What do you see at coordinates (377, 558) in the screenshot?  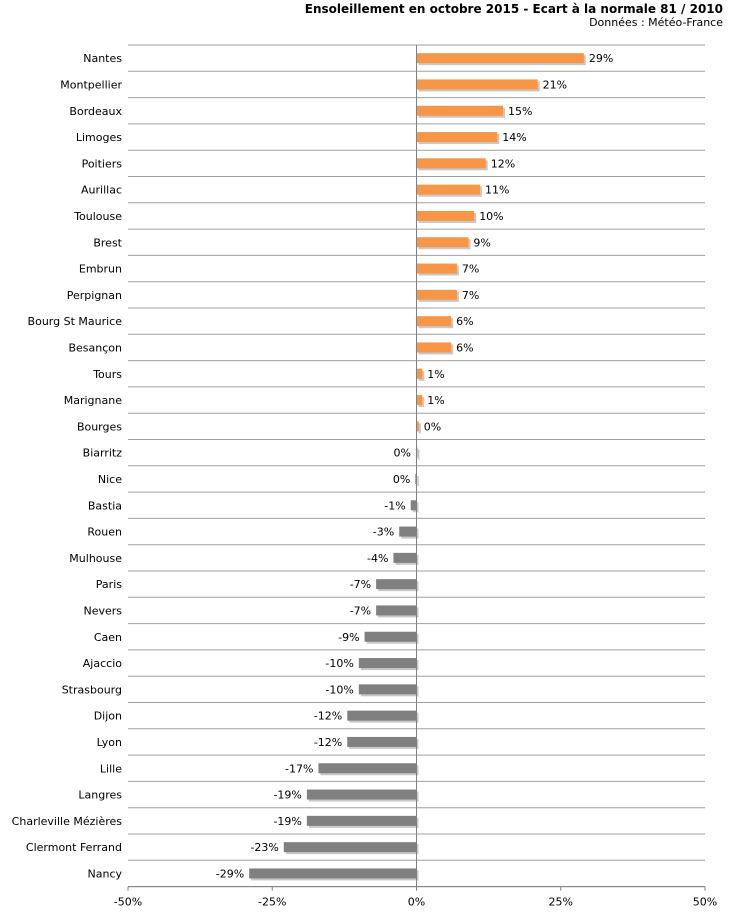 I see `value-label: -4%` at bounding box center [377, 558].